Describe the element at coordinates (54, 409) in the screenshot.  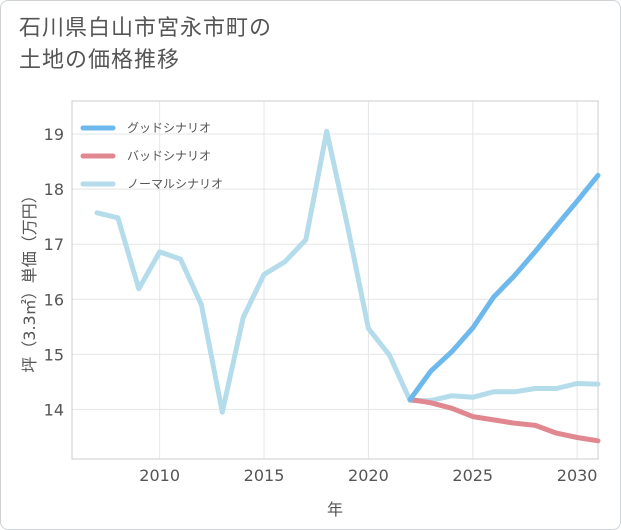
I see `y-tick-label: 14` at that location.